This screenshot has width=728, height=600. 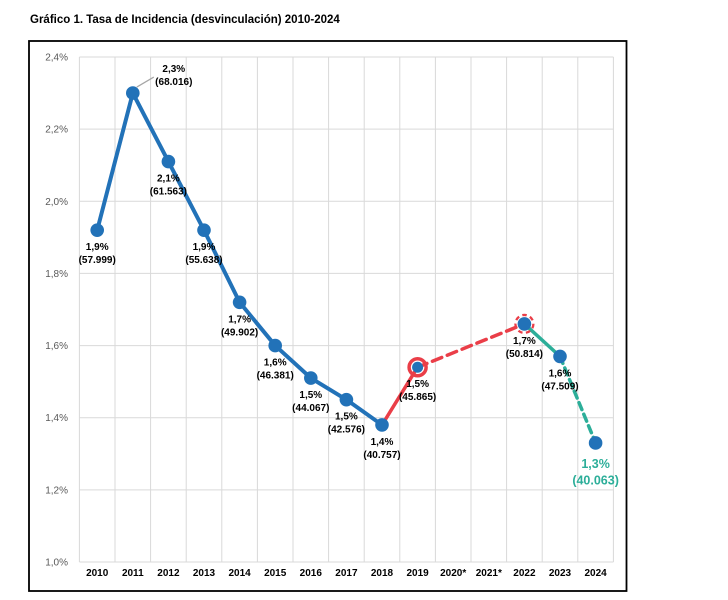 I want to click on data-point-2013, so click(x=204, y=230).